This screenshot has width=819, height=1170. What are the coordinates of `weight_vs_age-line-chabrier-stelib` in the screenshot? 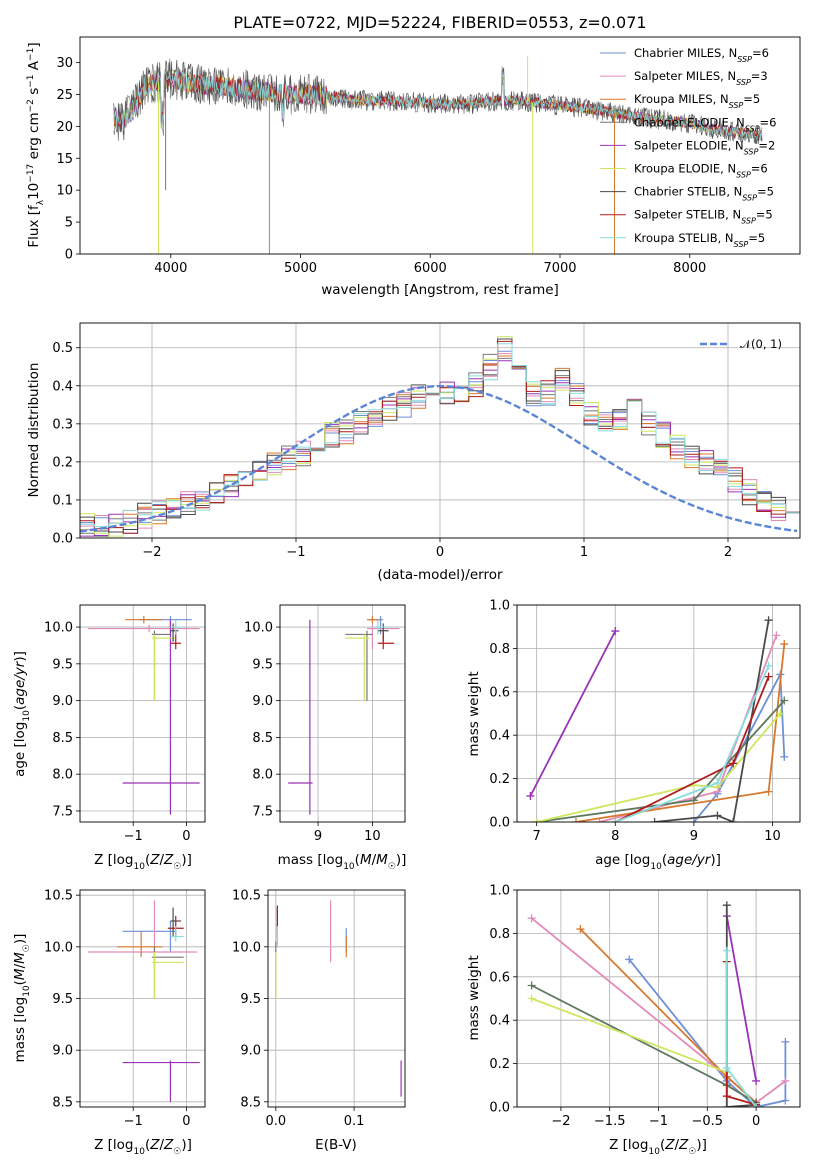 It's located at (712, 721).